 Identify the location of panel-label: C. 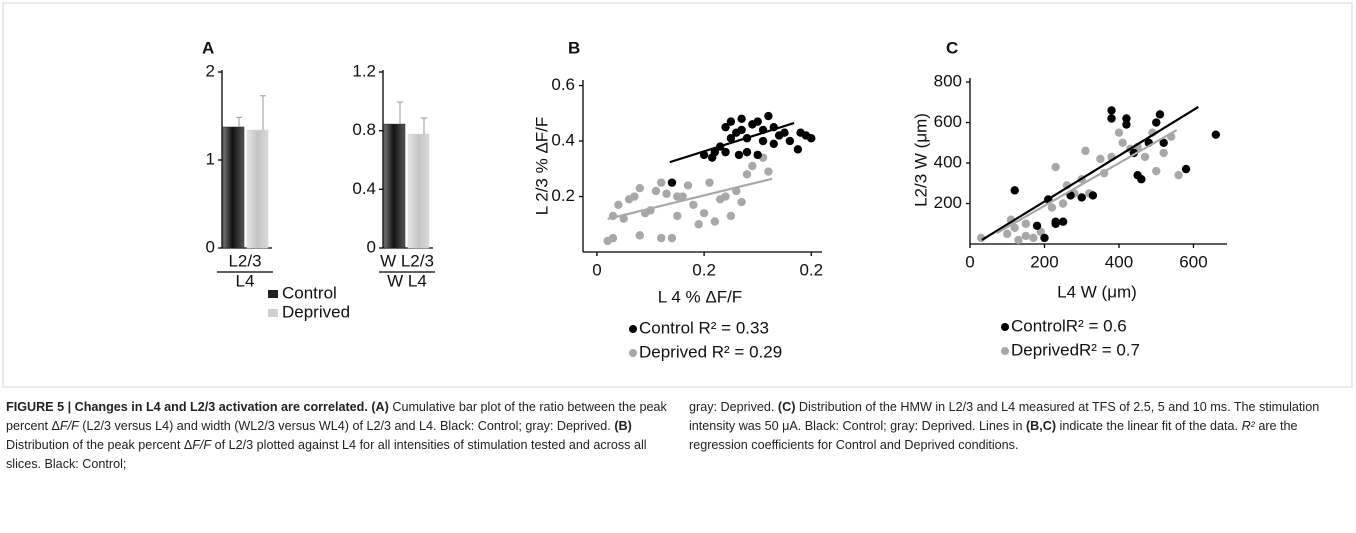
(952, 47).